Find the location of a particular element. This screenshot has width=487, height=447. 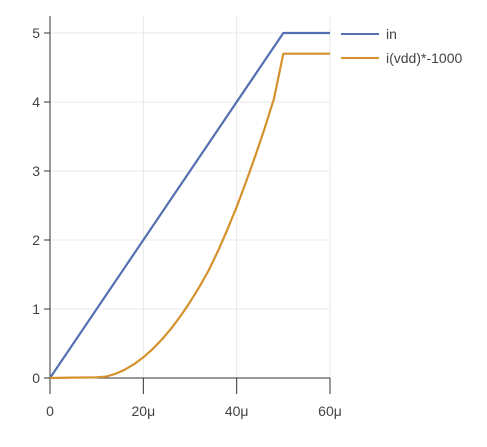

x-ticks: 0 20μ 40μ 60μ is located at coordinates (194, 398).